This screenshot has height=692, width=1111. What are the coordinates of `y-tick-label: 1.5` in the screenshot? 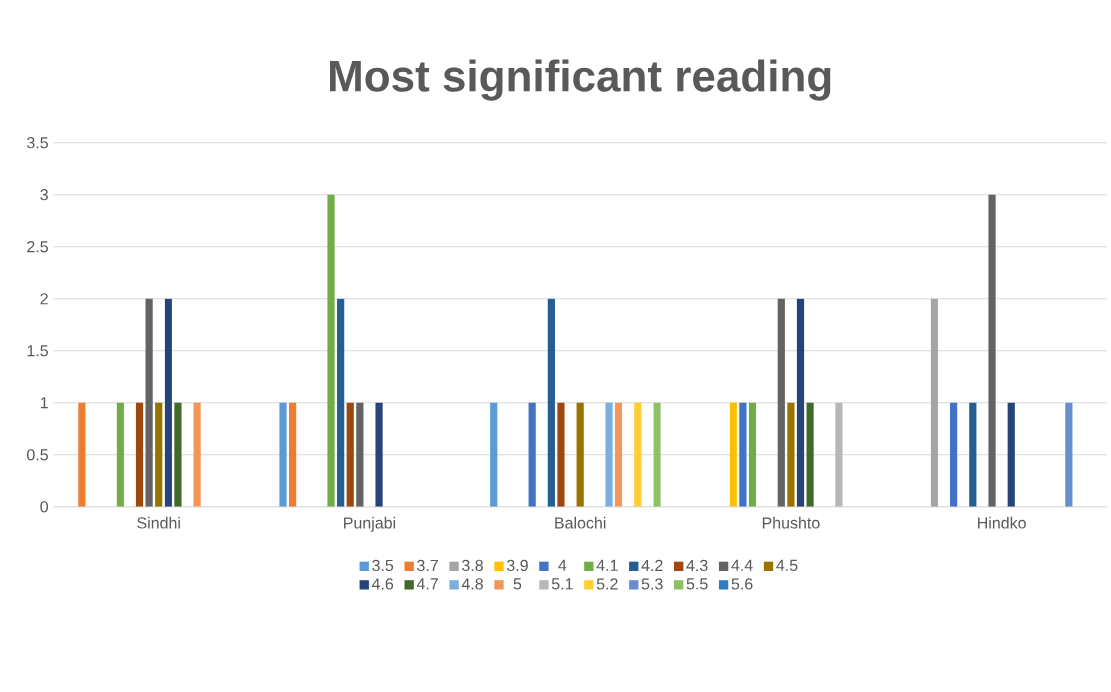 It's located at (37, 351).